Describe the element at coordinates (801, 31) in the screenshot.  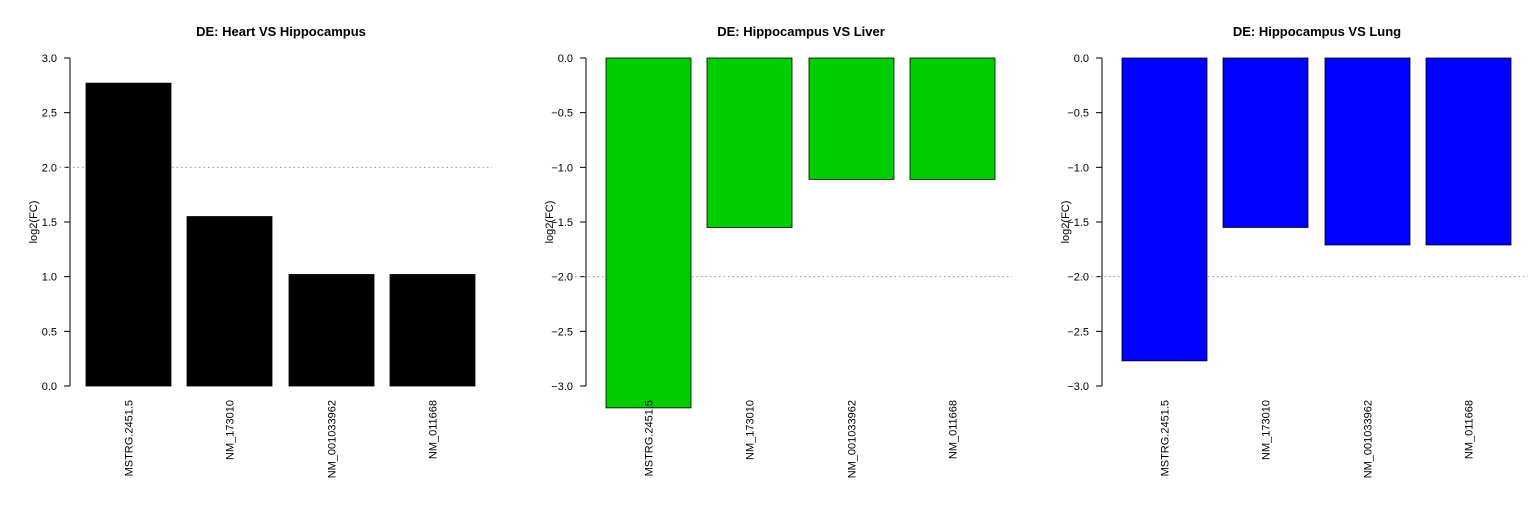
I see `chart-title: DE: Hippocampus VS Liver` at that location.